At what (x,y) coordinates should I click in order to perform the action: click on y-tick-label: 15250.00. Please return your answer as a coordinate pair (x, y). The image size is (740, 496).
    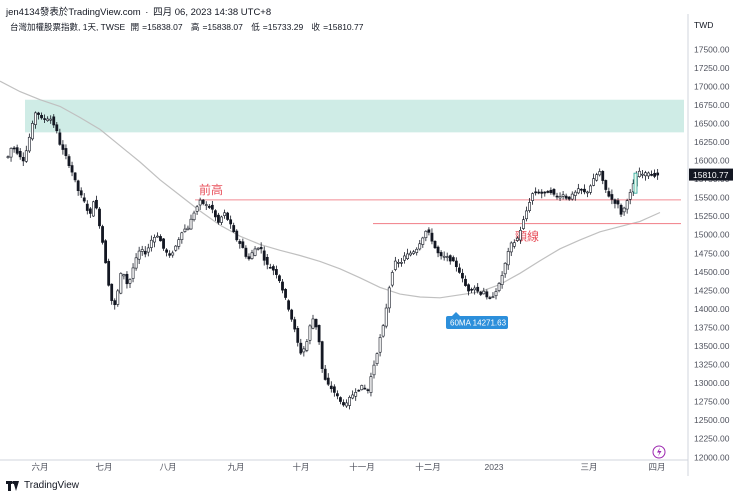
    Looking at the image, I should click on (712, 216).